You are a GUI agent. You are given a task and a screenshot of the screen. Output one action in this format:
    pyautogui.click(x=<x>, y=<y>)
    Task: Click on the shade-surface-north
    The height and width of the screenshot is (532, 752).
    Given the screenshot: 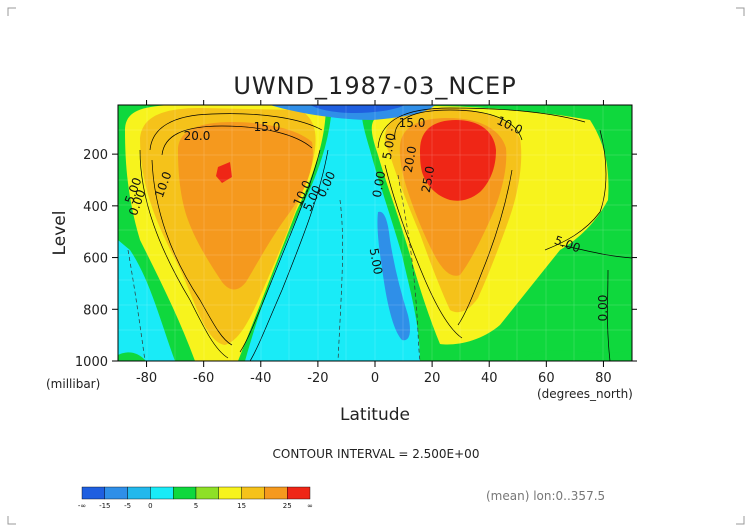 What is the action you would take?
    pyautogui.click(x=576, y=355)
    